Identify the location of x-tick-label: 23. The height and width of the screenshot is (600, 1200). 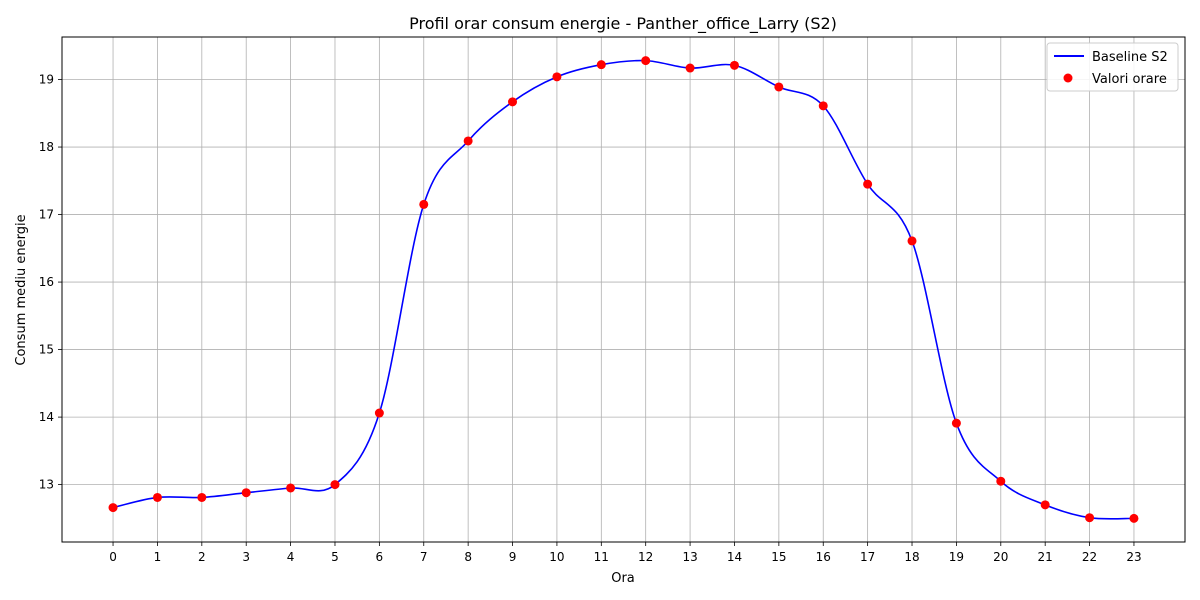
(1133, 557).